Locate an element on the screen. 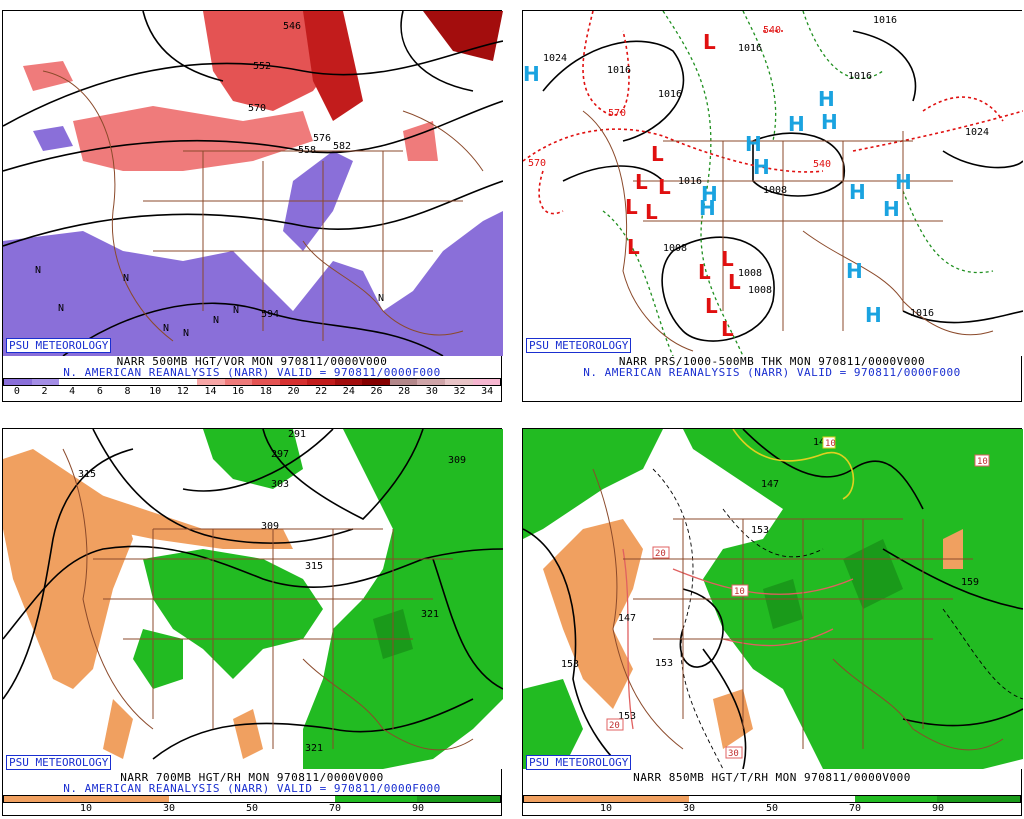 The image size is (1024, 819). contour-label: 147 is located at coordinates (770, 484).